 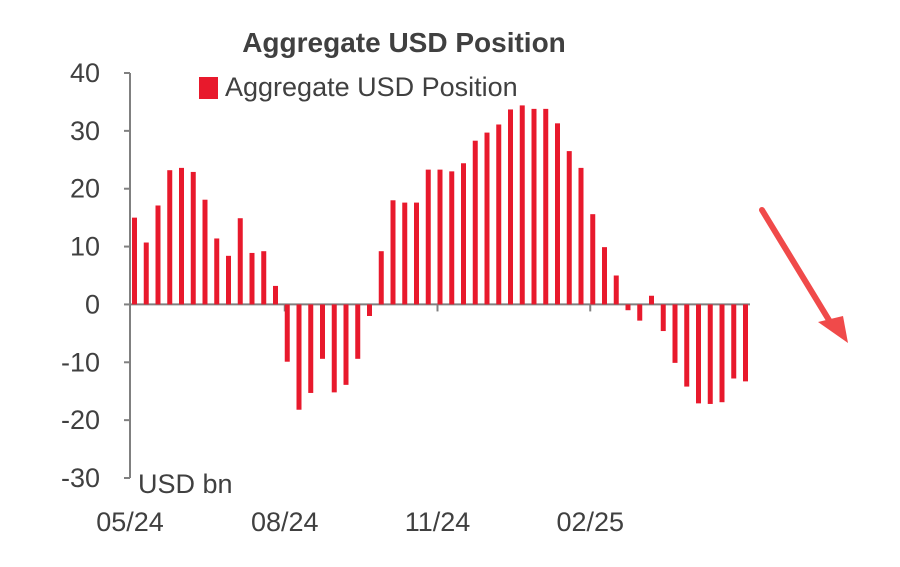 I want to click on x-tick-label: 02/25, so click(x=590, y=522).